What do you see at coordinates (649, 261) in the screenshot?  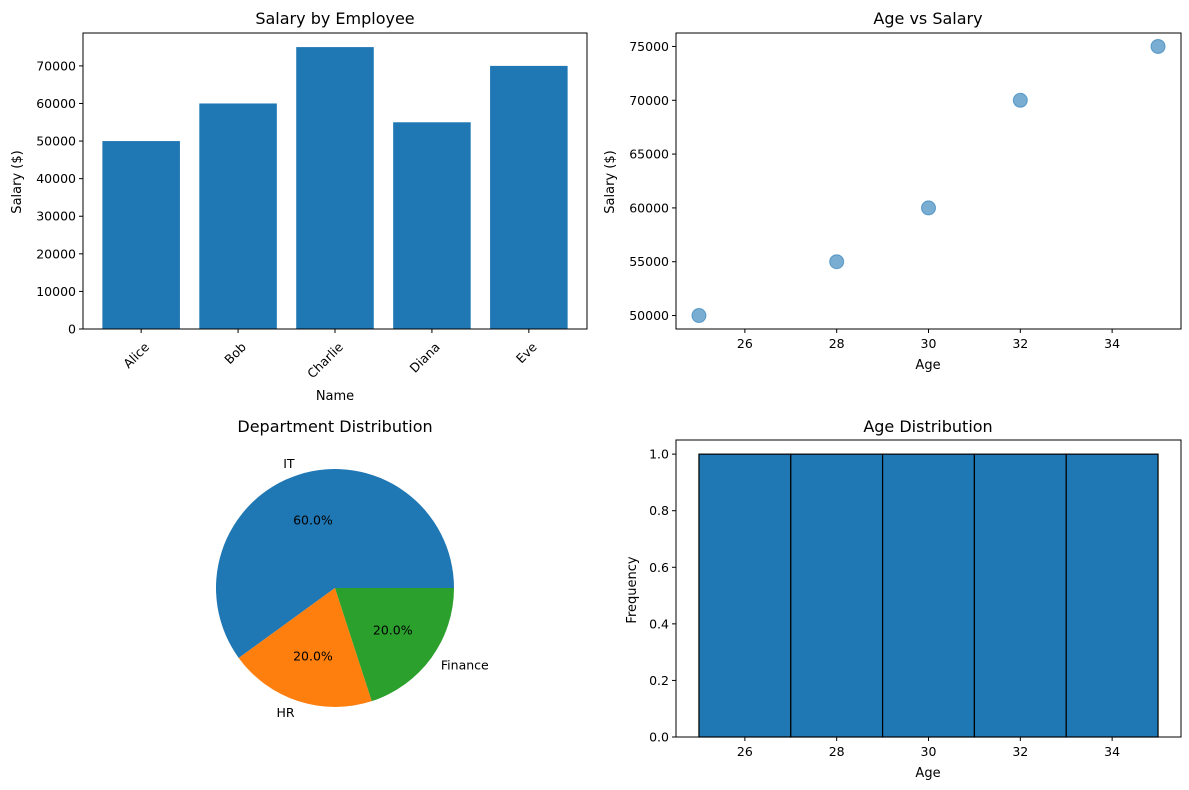 I see `scatter-ytick-label: 55000` at bounding box center [649, 261].